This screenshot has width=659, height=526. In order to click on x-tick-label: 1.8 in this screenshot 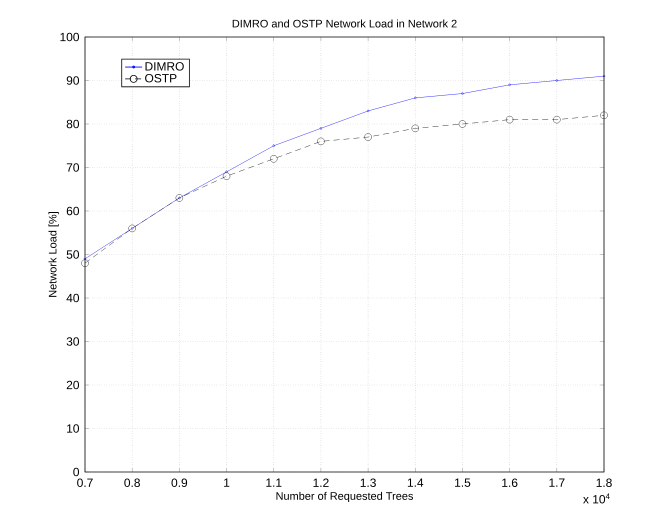, I will do `click(604, 482)`.